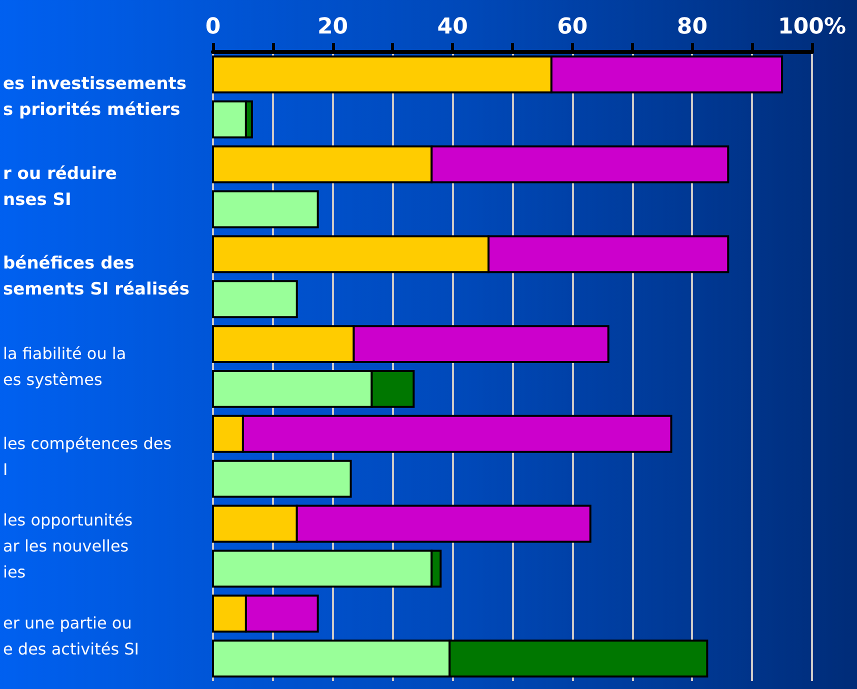  I want to click on x-tick-label: 40, so click(452, 27).